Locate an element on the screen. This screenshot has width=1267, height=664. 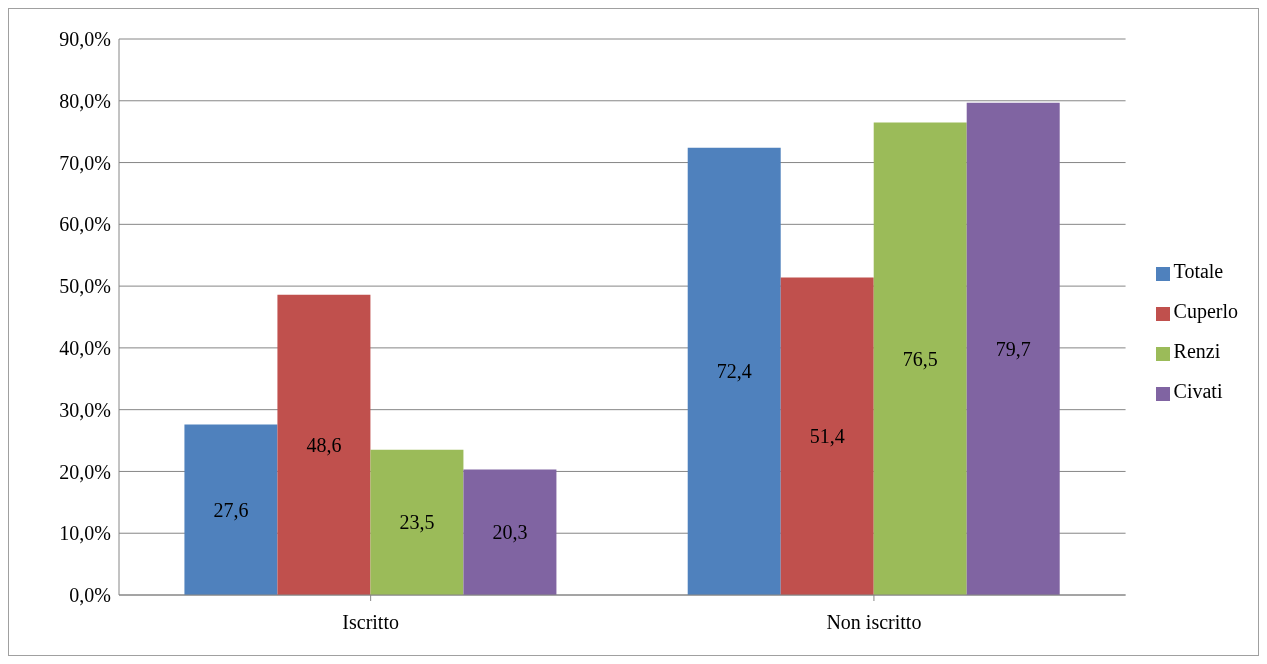
y-tick-label: 40,0% is located at coordinates (85, 347).